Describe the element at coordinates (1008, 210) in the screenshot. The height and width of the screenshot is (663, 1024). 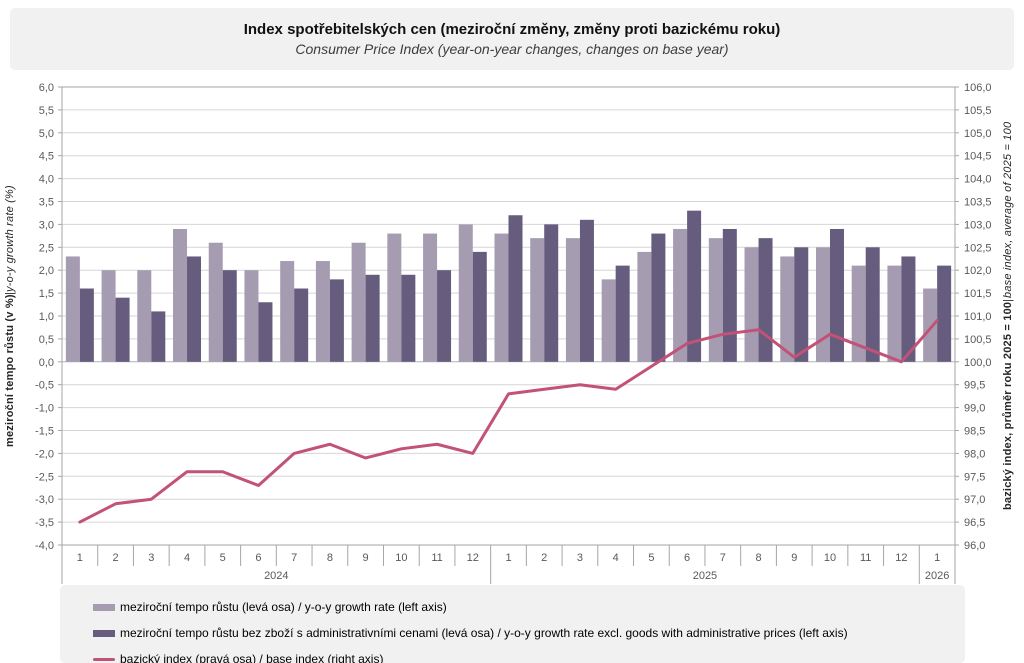
I see `right-axis-title-english: base index, average of 2025 = 100` at that location.